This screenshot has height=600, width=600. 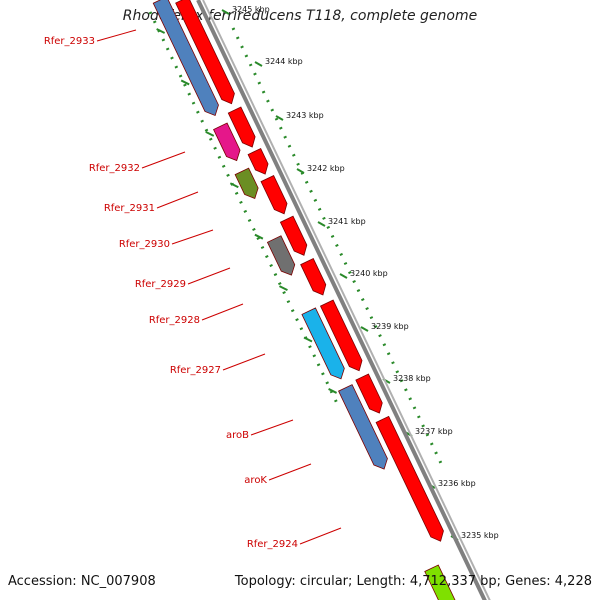 I want to click on gene-label: Rfer_2929, so click(x=160, y=284).